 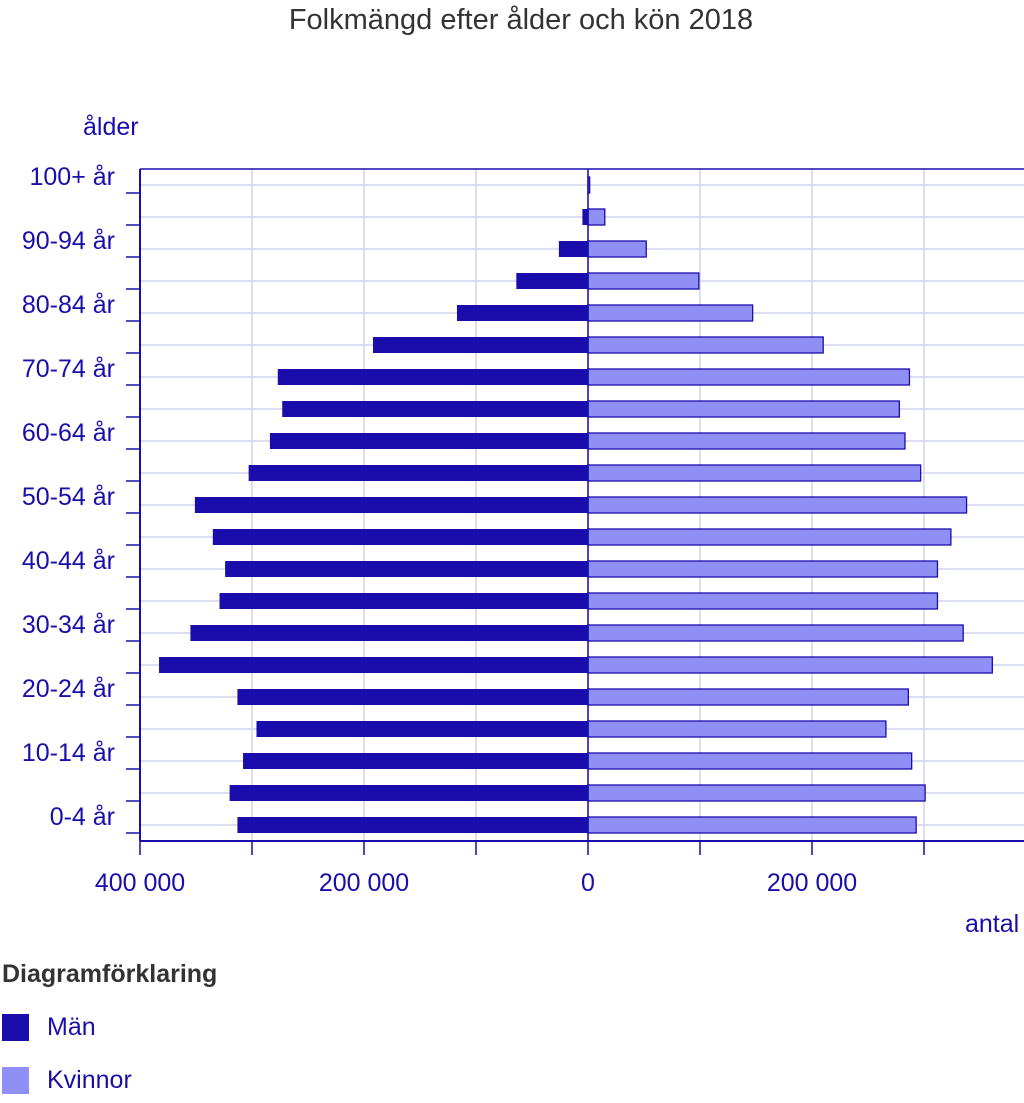 I want to click on chart-title: Folkmängd efter ålder och kön 2018, so click(x=521, y=20).